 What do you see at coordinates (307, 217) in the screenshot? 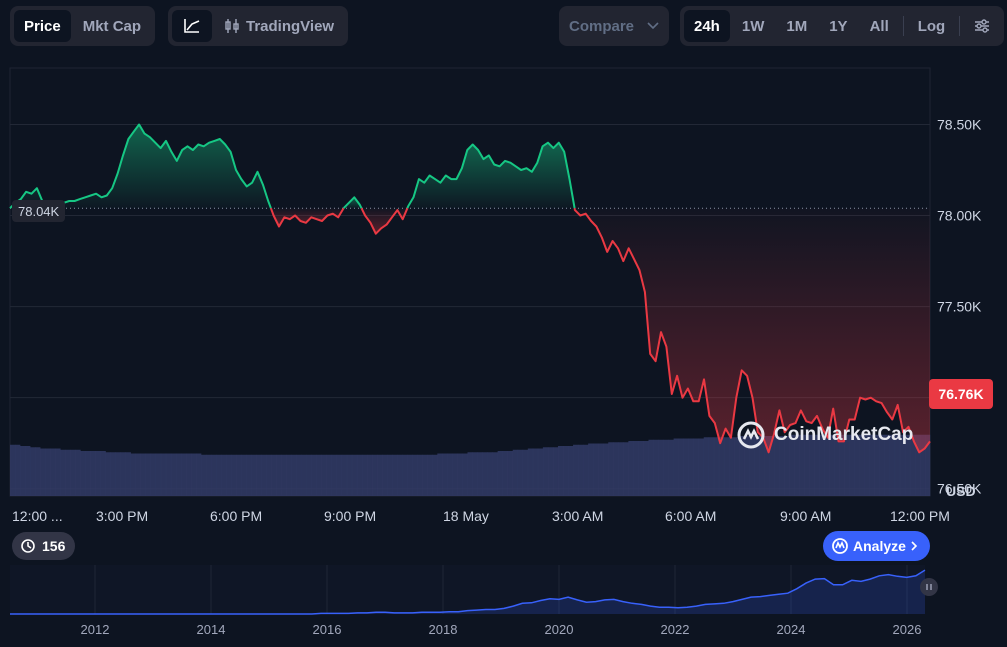
I see `price-line-down` at bounding box center [307, 217].